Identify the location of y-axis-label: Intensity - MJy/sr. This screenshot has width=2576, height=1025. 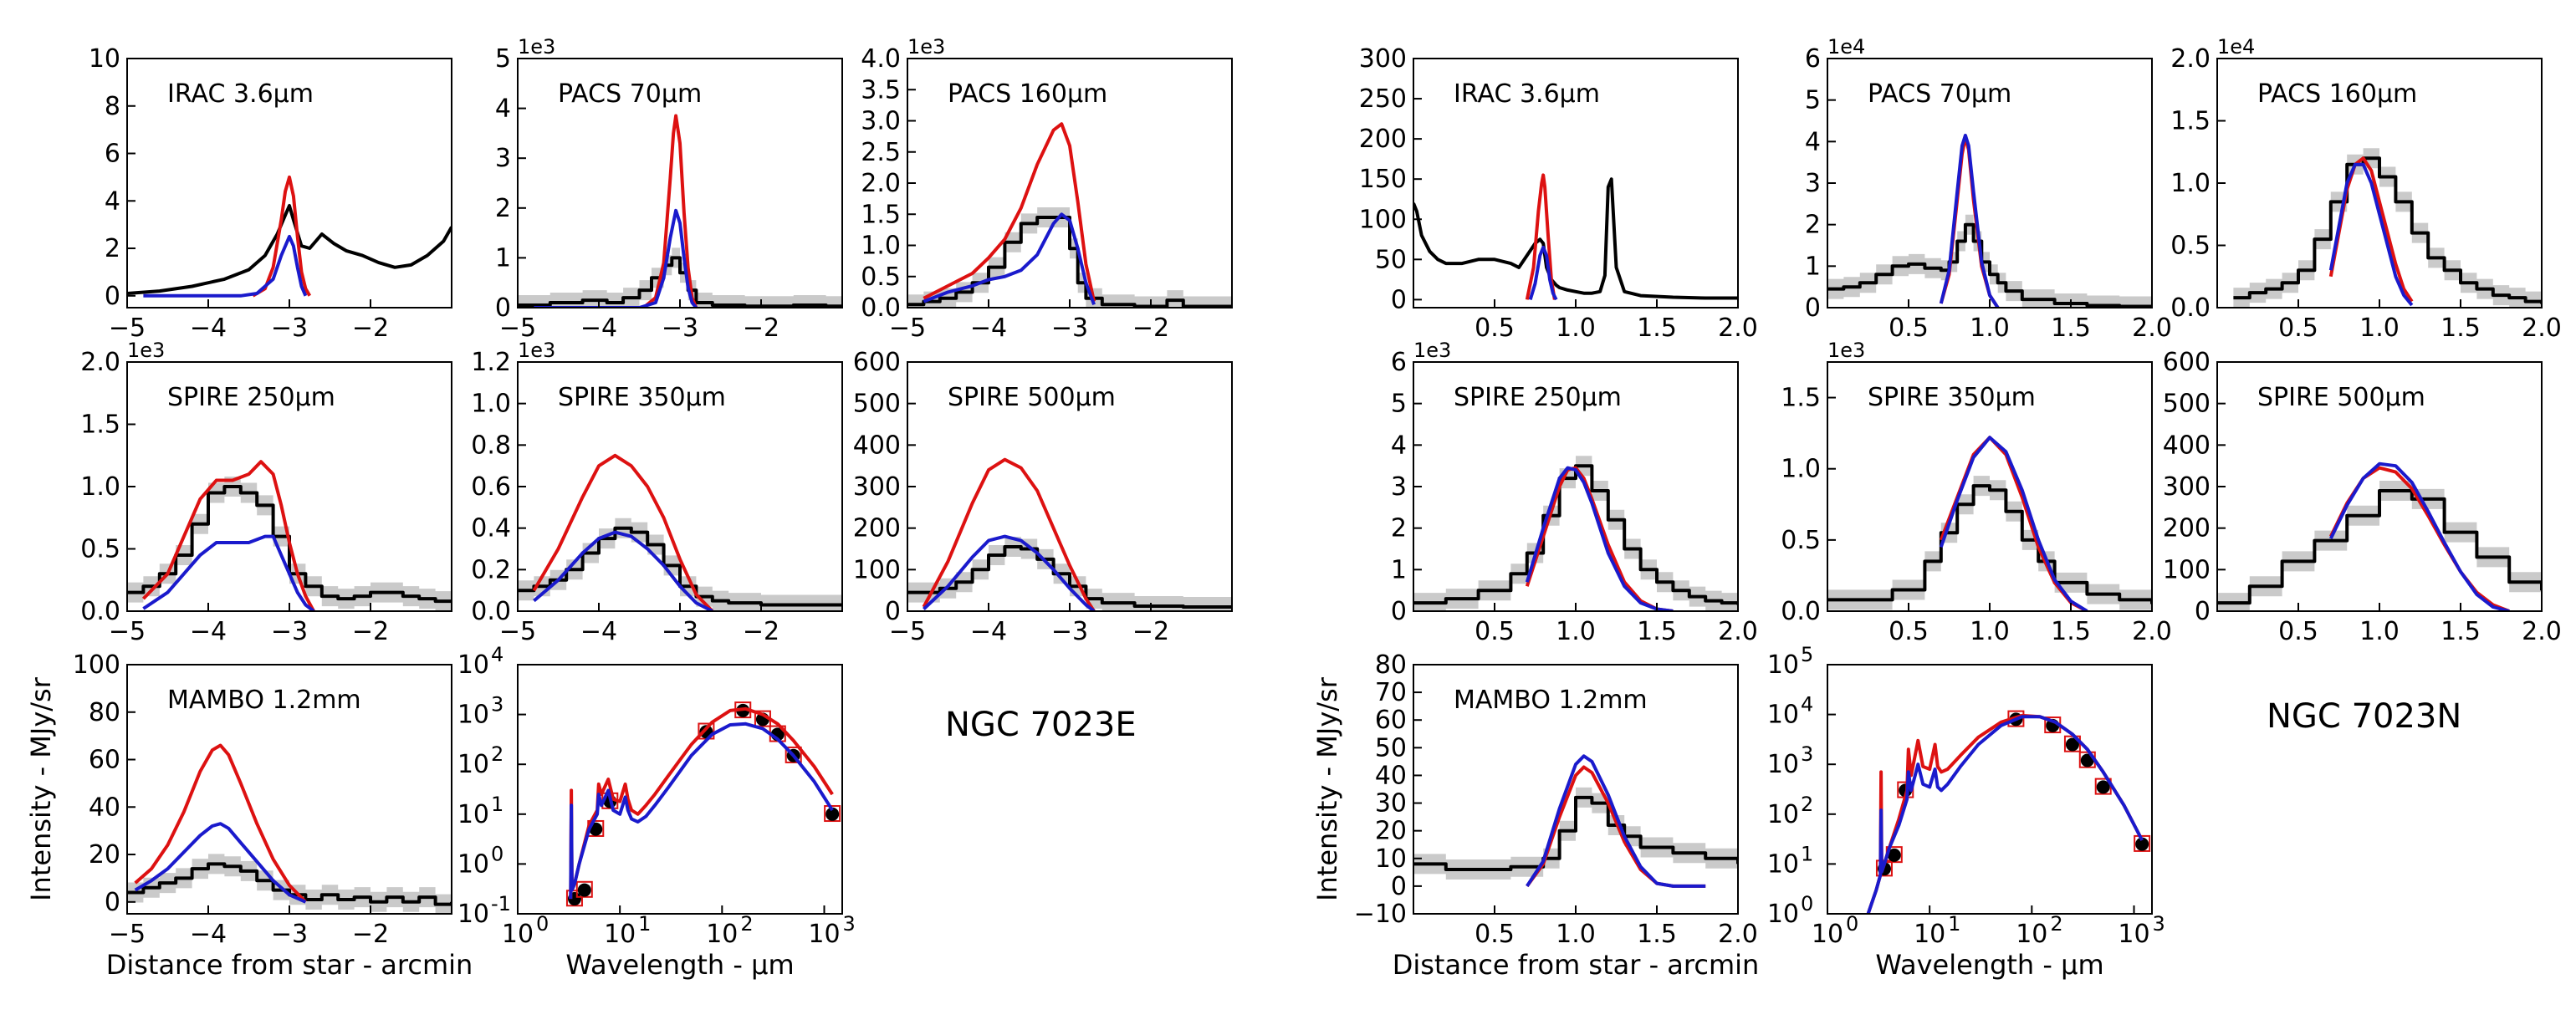
(41, 788).